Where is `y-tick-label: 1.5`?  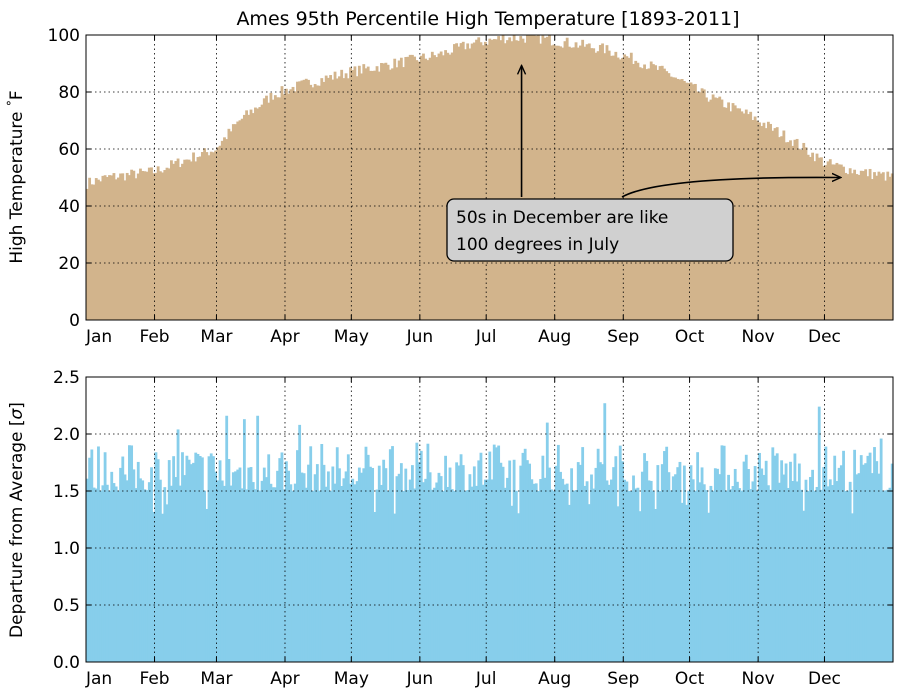
y-tick-label: 1.5 is located at coordinates (66, 492).